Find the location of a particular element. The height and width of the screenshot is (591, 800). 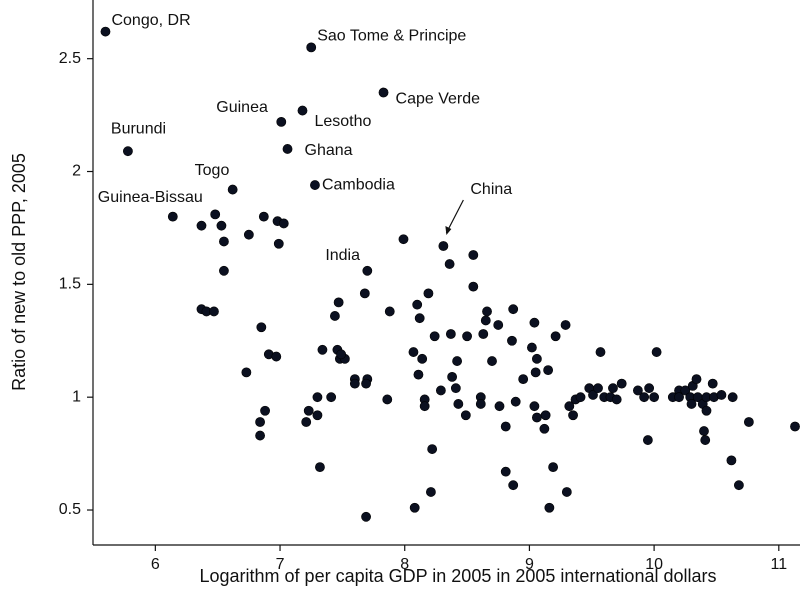

x-tick-label: 6 is located at coordinates (155, 564).